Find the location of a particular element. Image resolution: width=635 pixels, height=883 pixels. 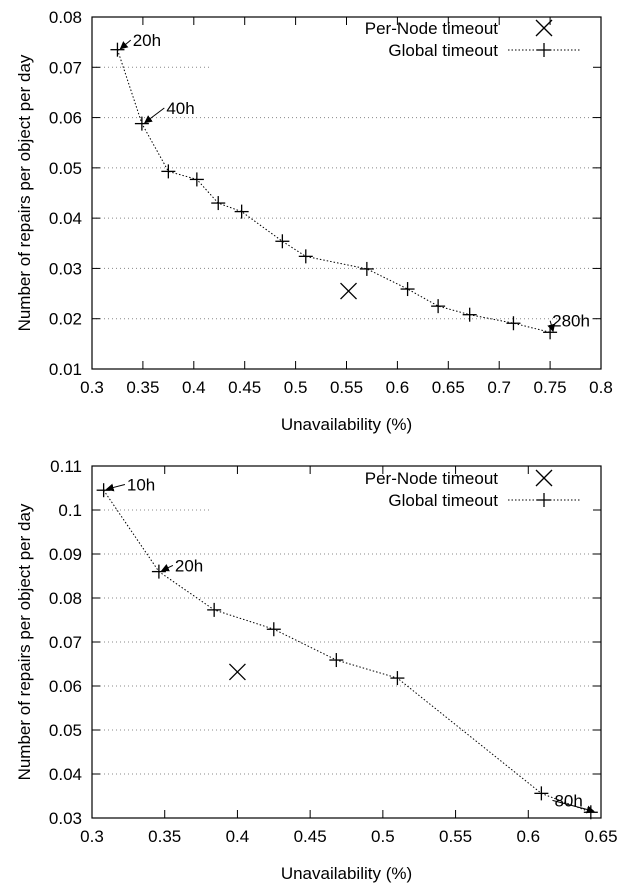

annotation-label: 280h is located at coordinates (571, 321).